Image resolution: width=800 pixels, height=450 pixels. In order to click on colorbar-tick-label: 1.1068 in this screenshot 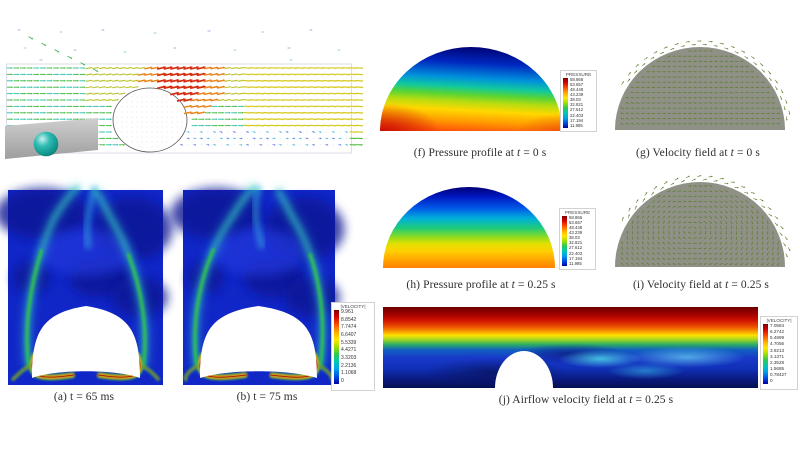, I will do `click(349, 373)`.